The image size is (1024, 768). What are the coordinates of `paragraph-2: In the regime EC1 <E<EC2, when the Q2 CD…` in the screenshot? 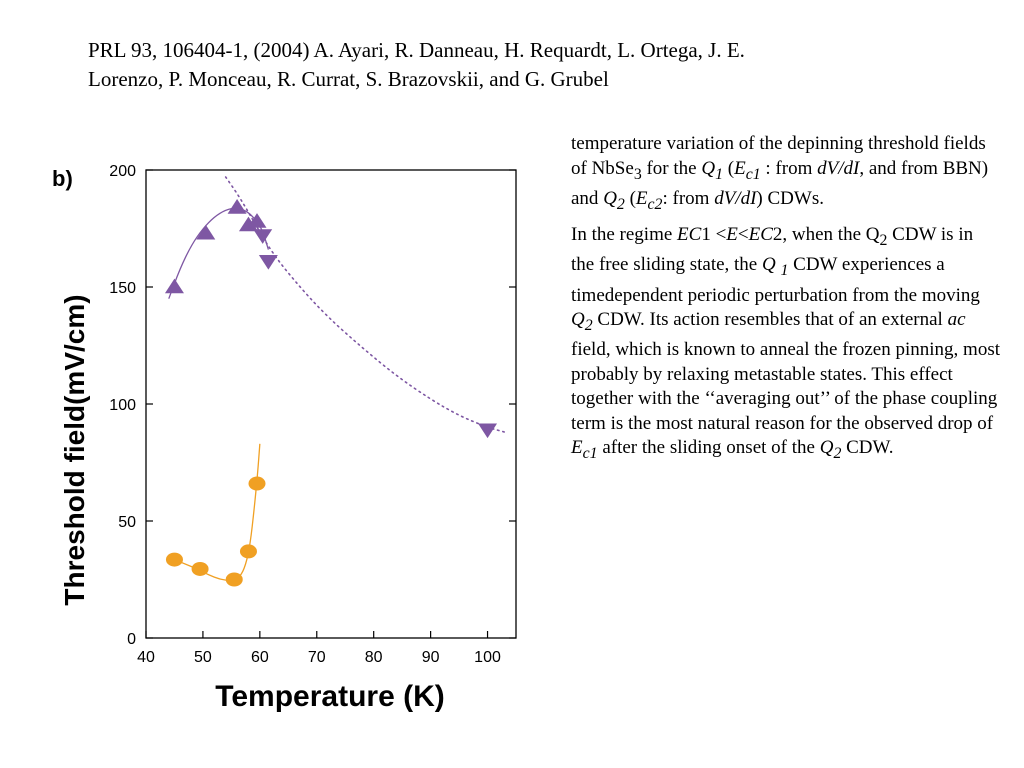 It's located at (785, 343).